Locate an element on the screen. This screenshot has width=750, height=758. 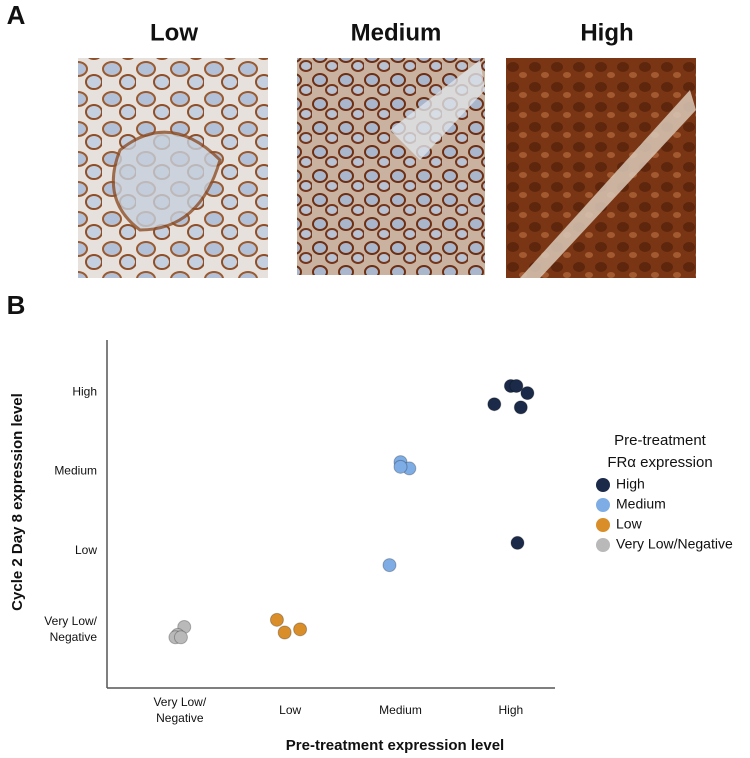
x-tick-label: Low is located at coordinates (290, 710).